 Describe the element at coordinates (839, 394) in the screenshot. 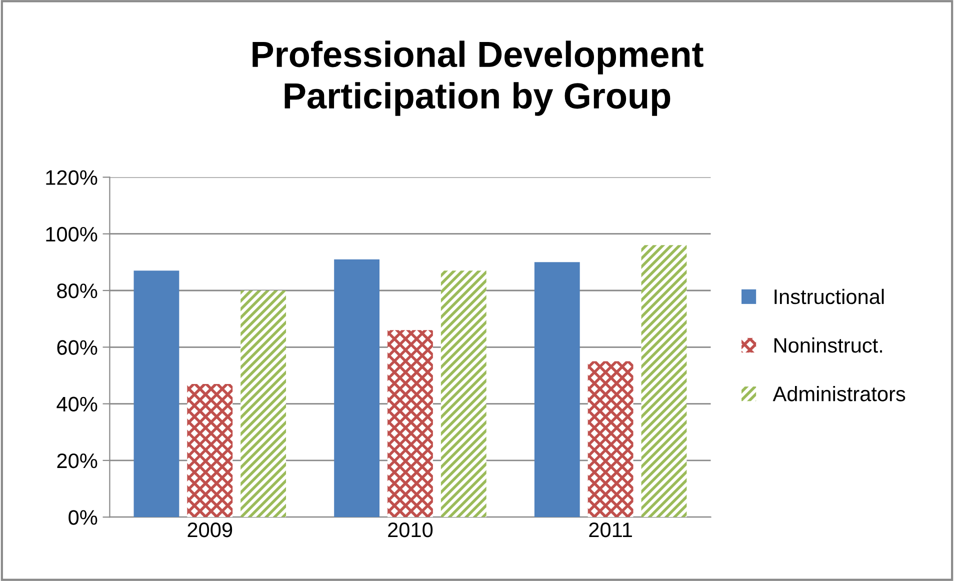

I see `legend-label: Administrators` at that location.